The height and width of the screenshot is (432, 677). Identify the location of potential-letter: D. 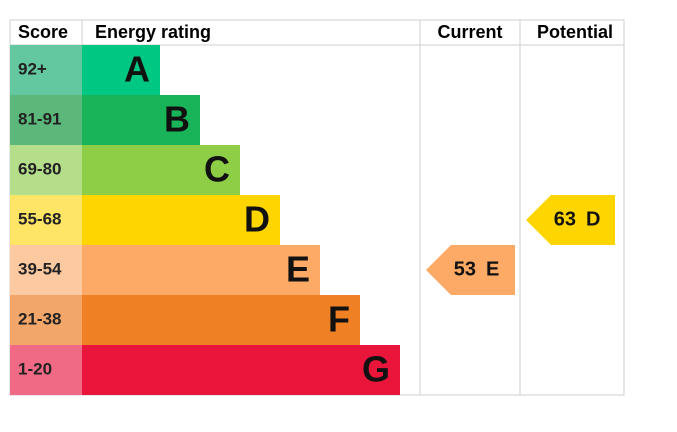
(593, 219).